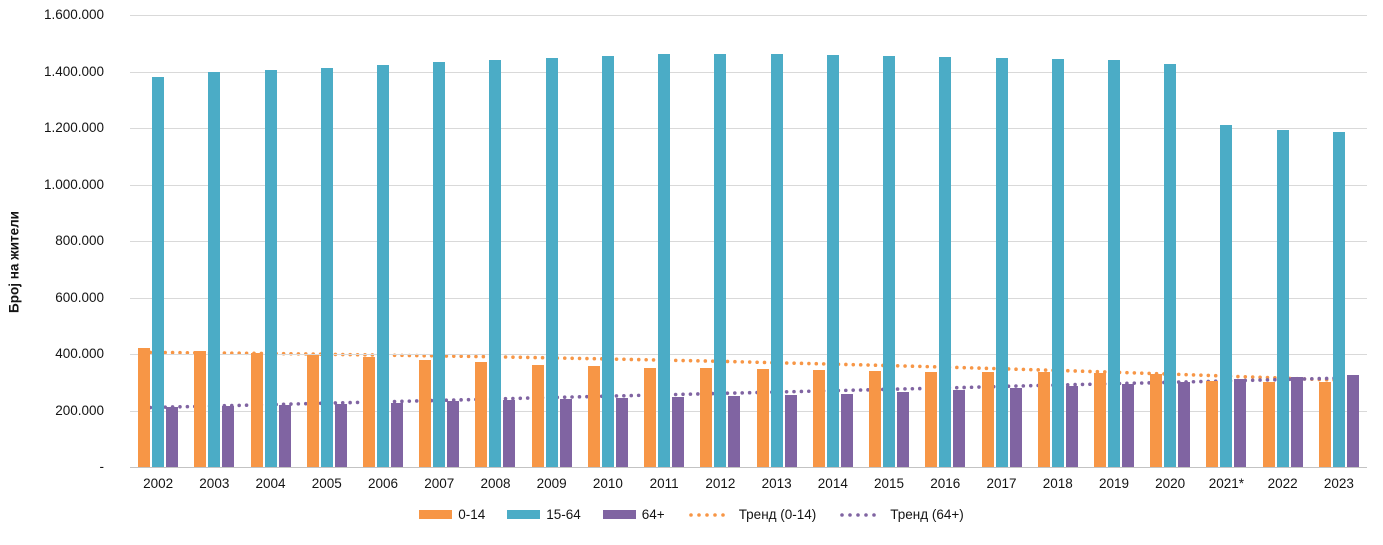 This screenshot has width=1383, height=545. Describe the element at coordinates (1282, 483) in the screenshot. I see `x-tick-label: 2022` at that location.